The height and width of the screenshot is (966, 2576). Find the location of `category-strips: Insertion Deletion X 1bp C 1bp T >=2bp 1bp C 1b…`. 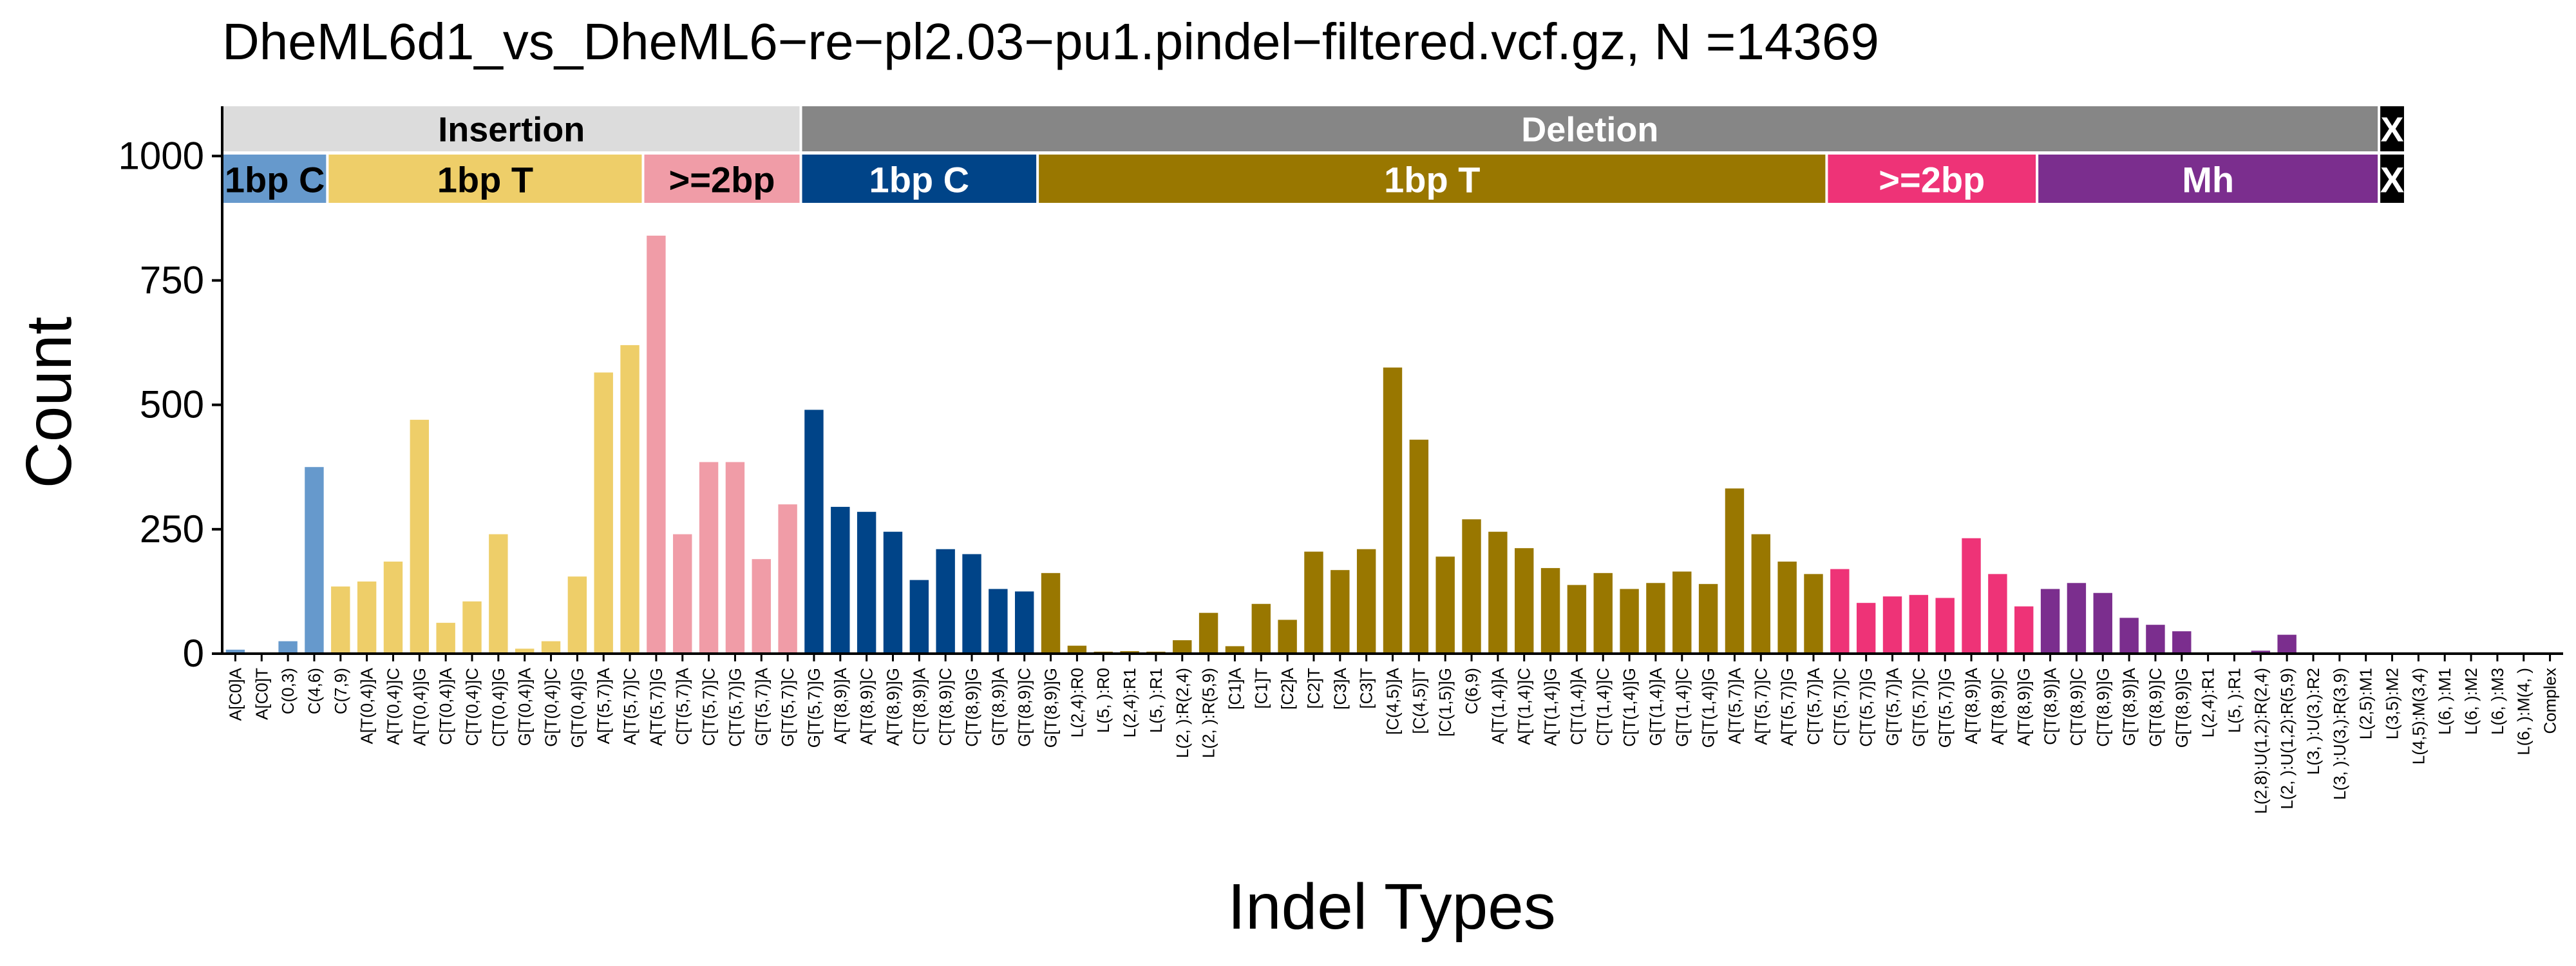

category-strips: Insertion Deletion X 1bp C 1bp T >=2bp 1bp C 1b… is located at coordinates (1314, 155).